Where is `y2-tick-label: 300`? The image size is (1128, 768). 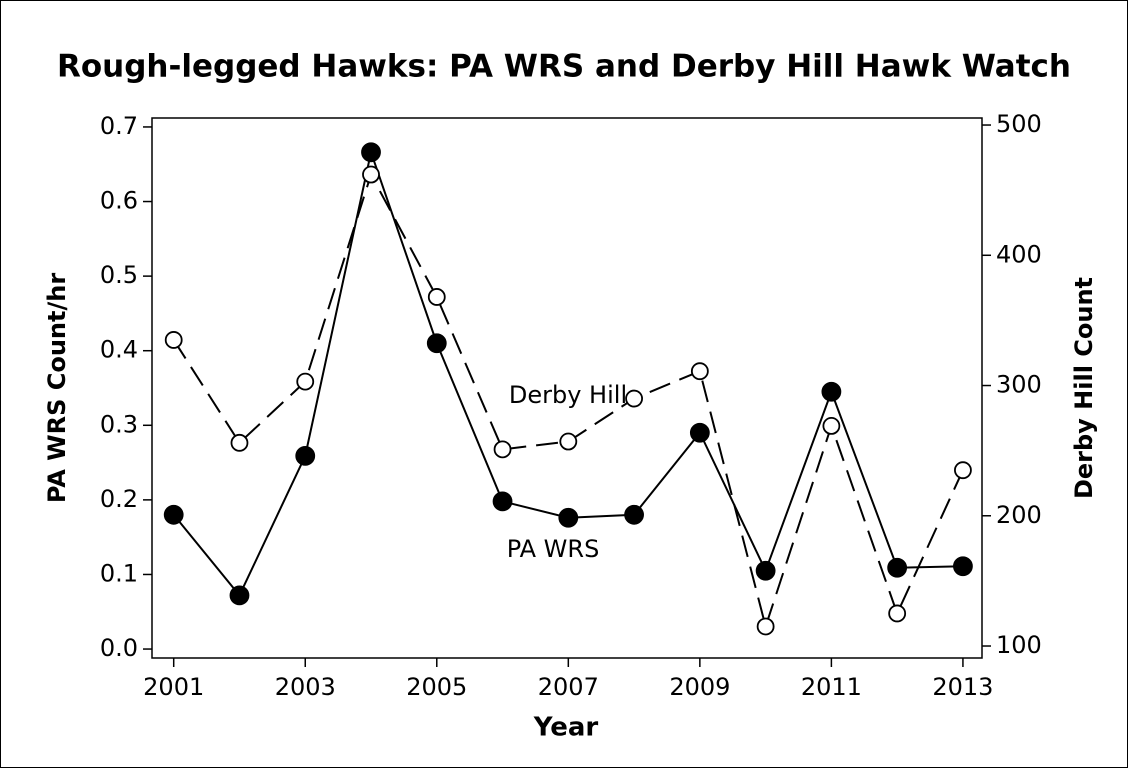 y2-tick-label: 300 is located at coordinates (1019, 385).